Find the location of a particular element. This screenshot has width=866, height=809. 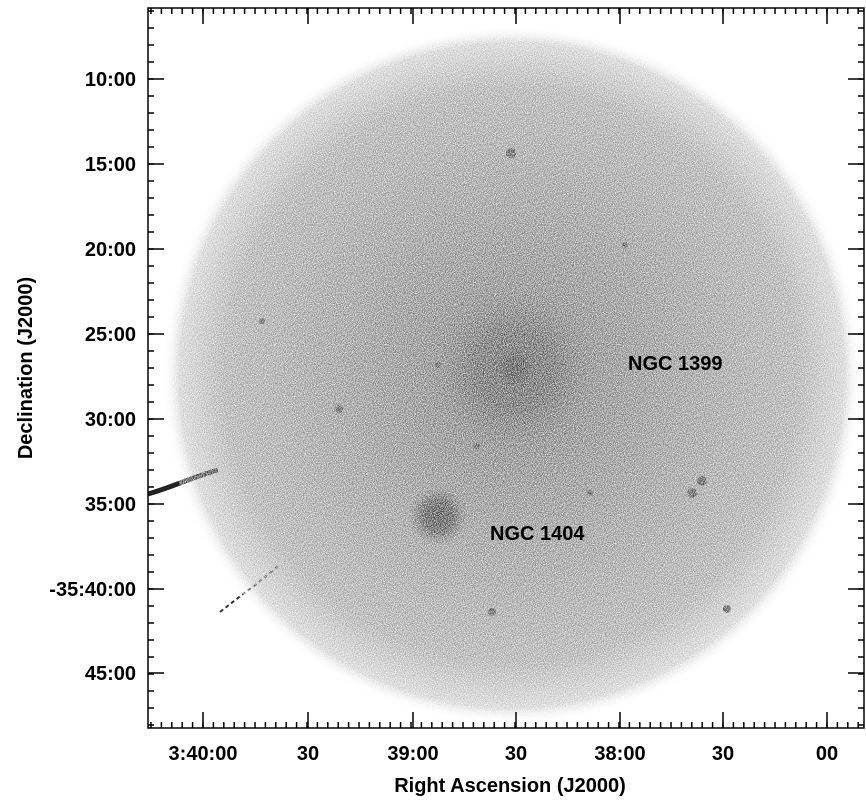

x-tick-label: 39:00 is located at coordinates (412, 754).